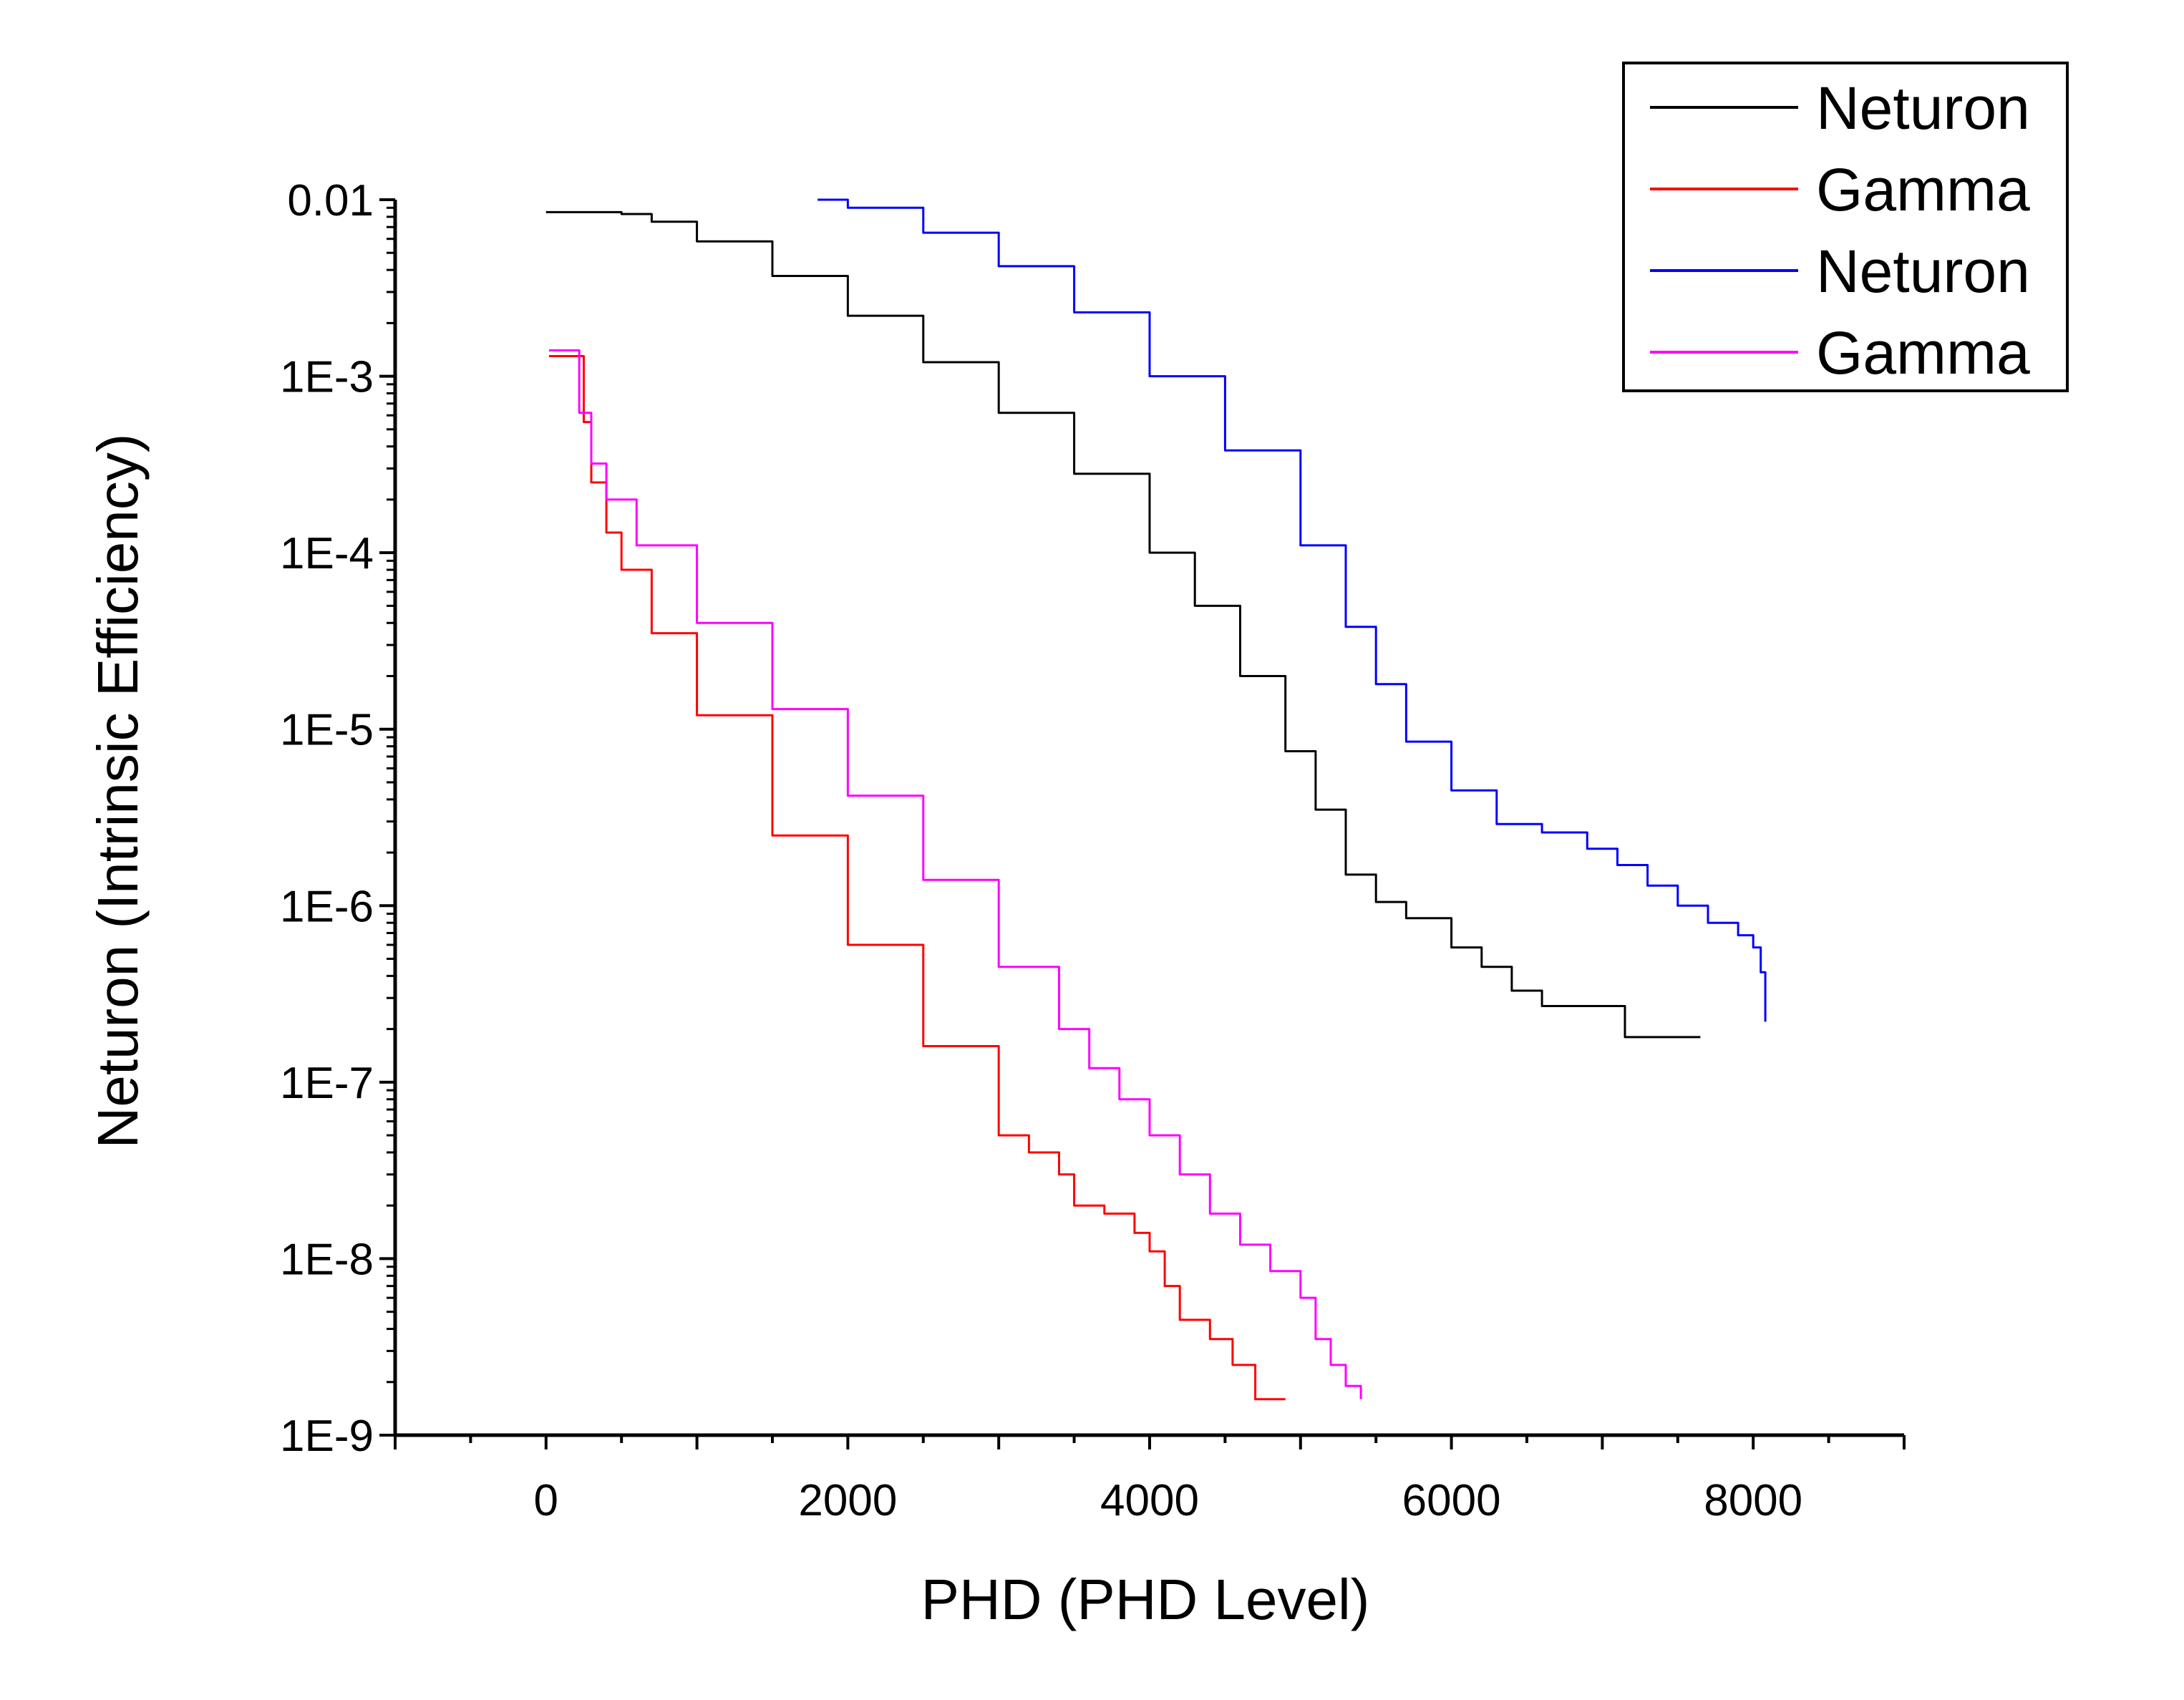 The width and height of the screenshot is (2184, 1700). What do you see at coordinates (1923, 108) in the screenshot?
I see `legend-label-1: Neturon` at bounding box center [1923, 108].